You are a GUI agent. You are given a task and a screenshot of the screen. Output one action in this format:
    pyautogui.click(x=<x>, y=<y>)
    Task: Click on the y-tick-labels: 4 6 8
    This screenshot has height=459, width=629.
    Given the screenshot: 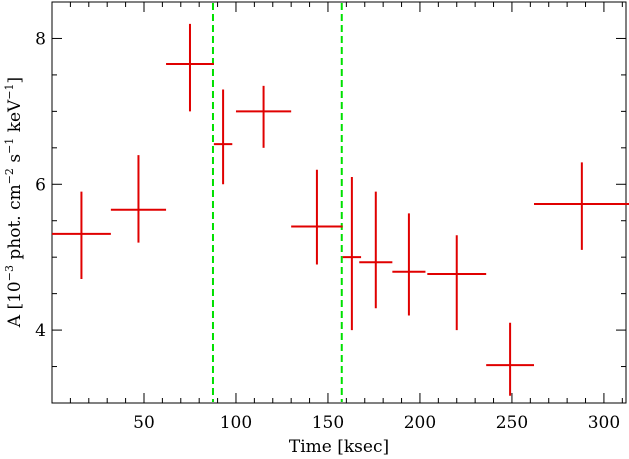 What is the action you would take?
    pyautogui.click(x=40, y=185)
    